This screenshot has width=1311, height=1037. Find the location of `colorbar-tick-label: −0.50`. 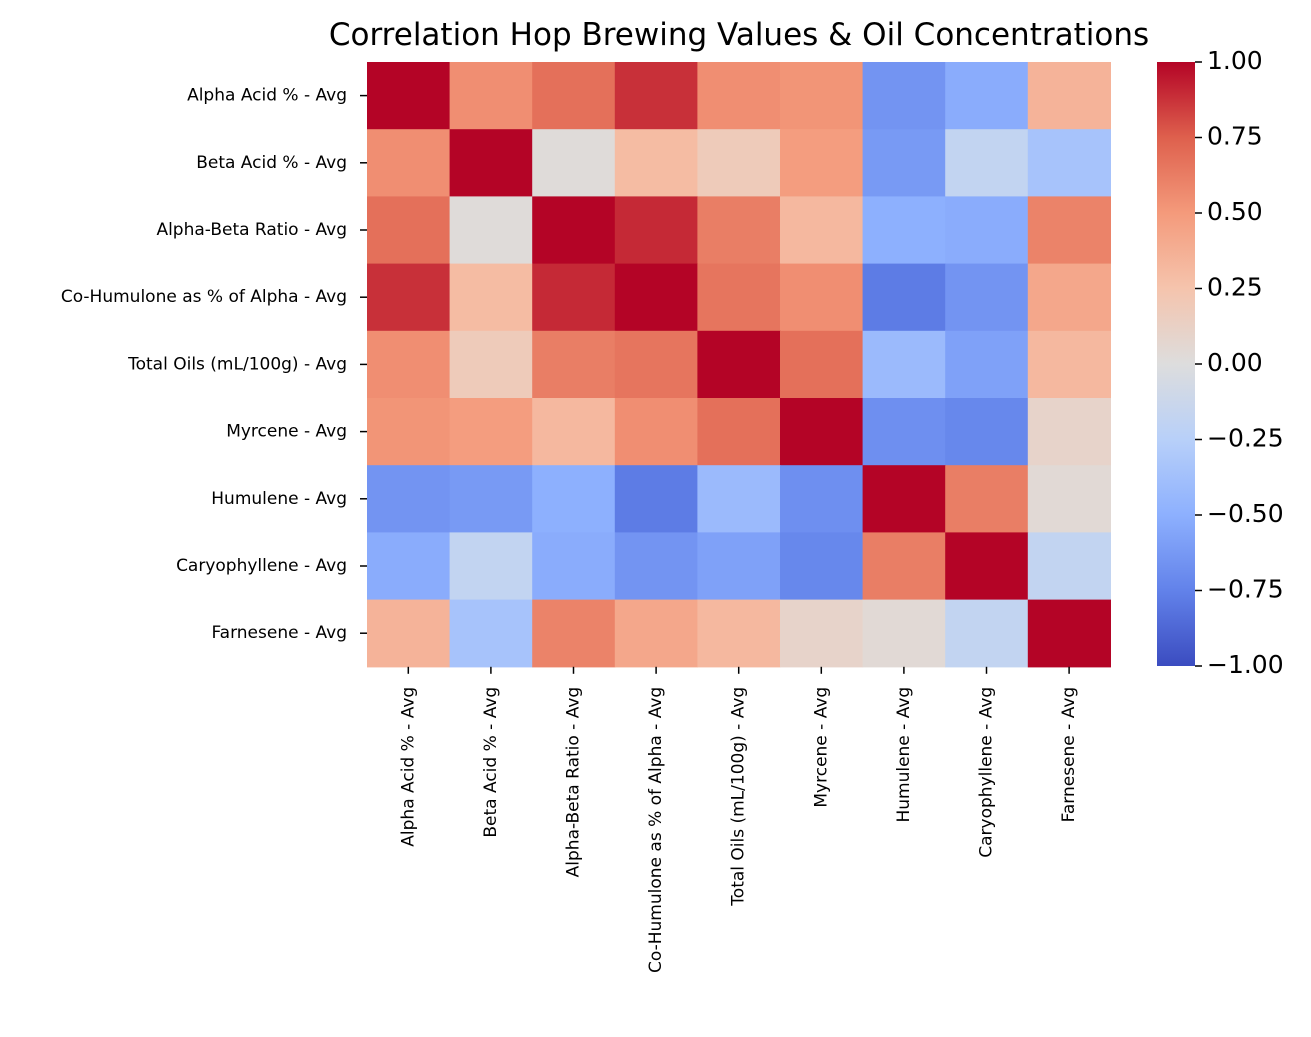

colorbar-tick-label: −0.50 is located at coordinates (1245, 513).